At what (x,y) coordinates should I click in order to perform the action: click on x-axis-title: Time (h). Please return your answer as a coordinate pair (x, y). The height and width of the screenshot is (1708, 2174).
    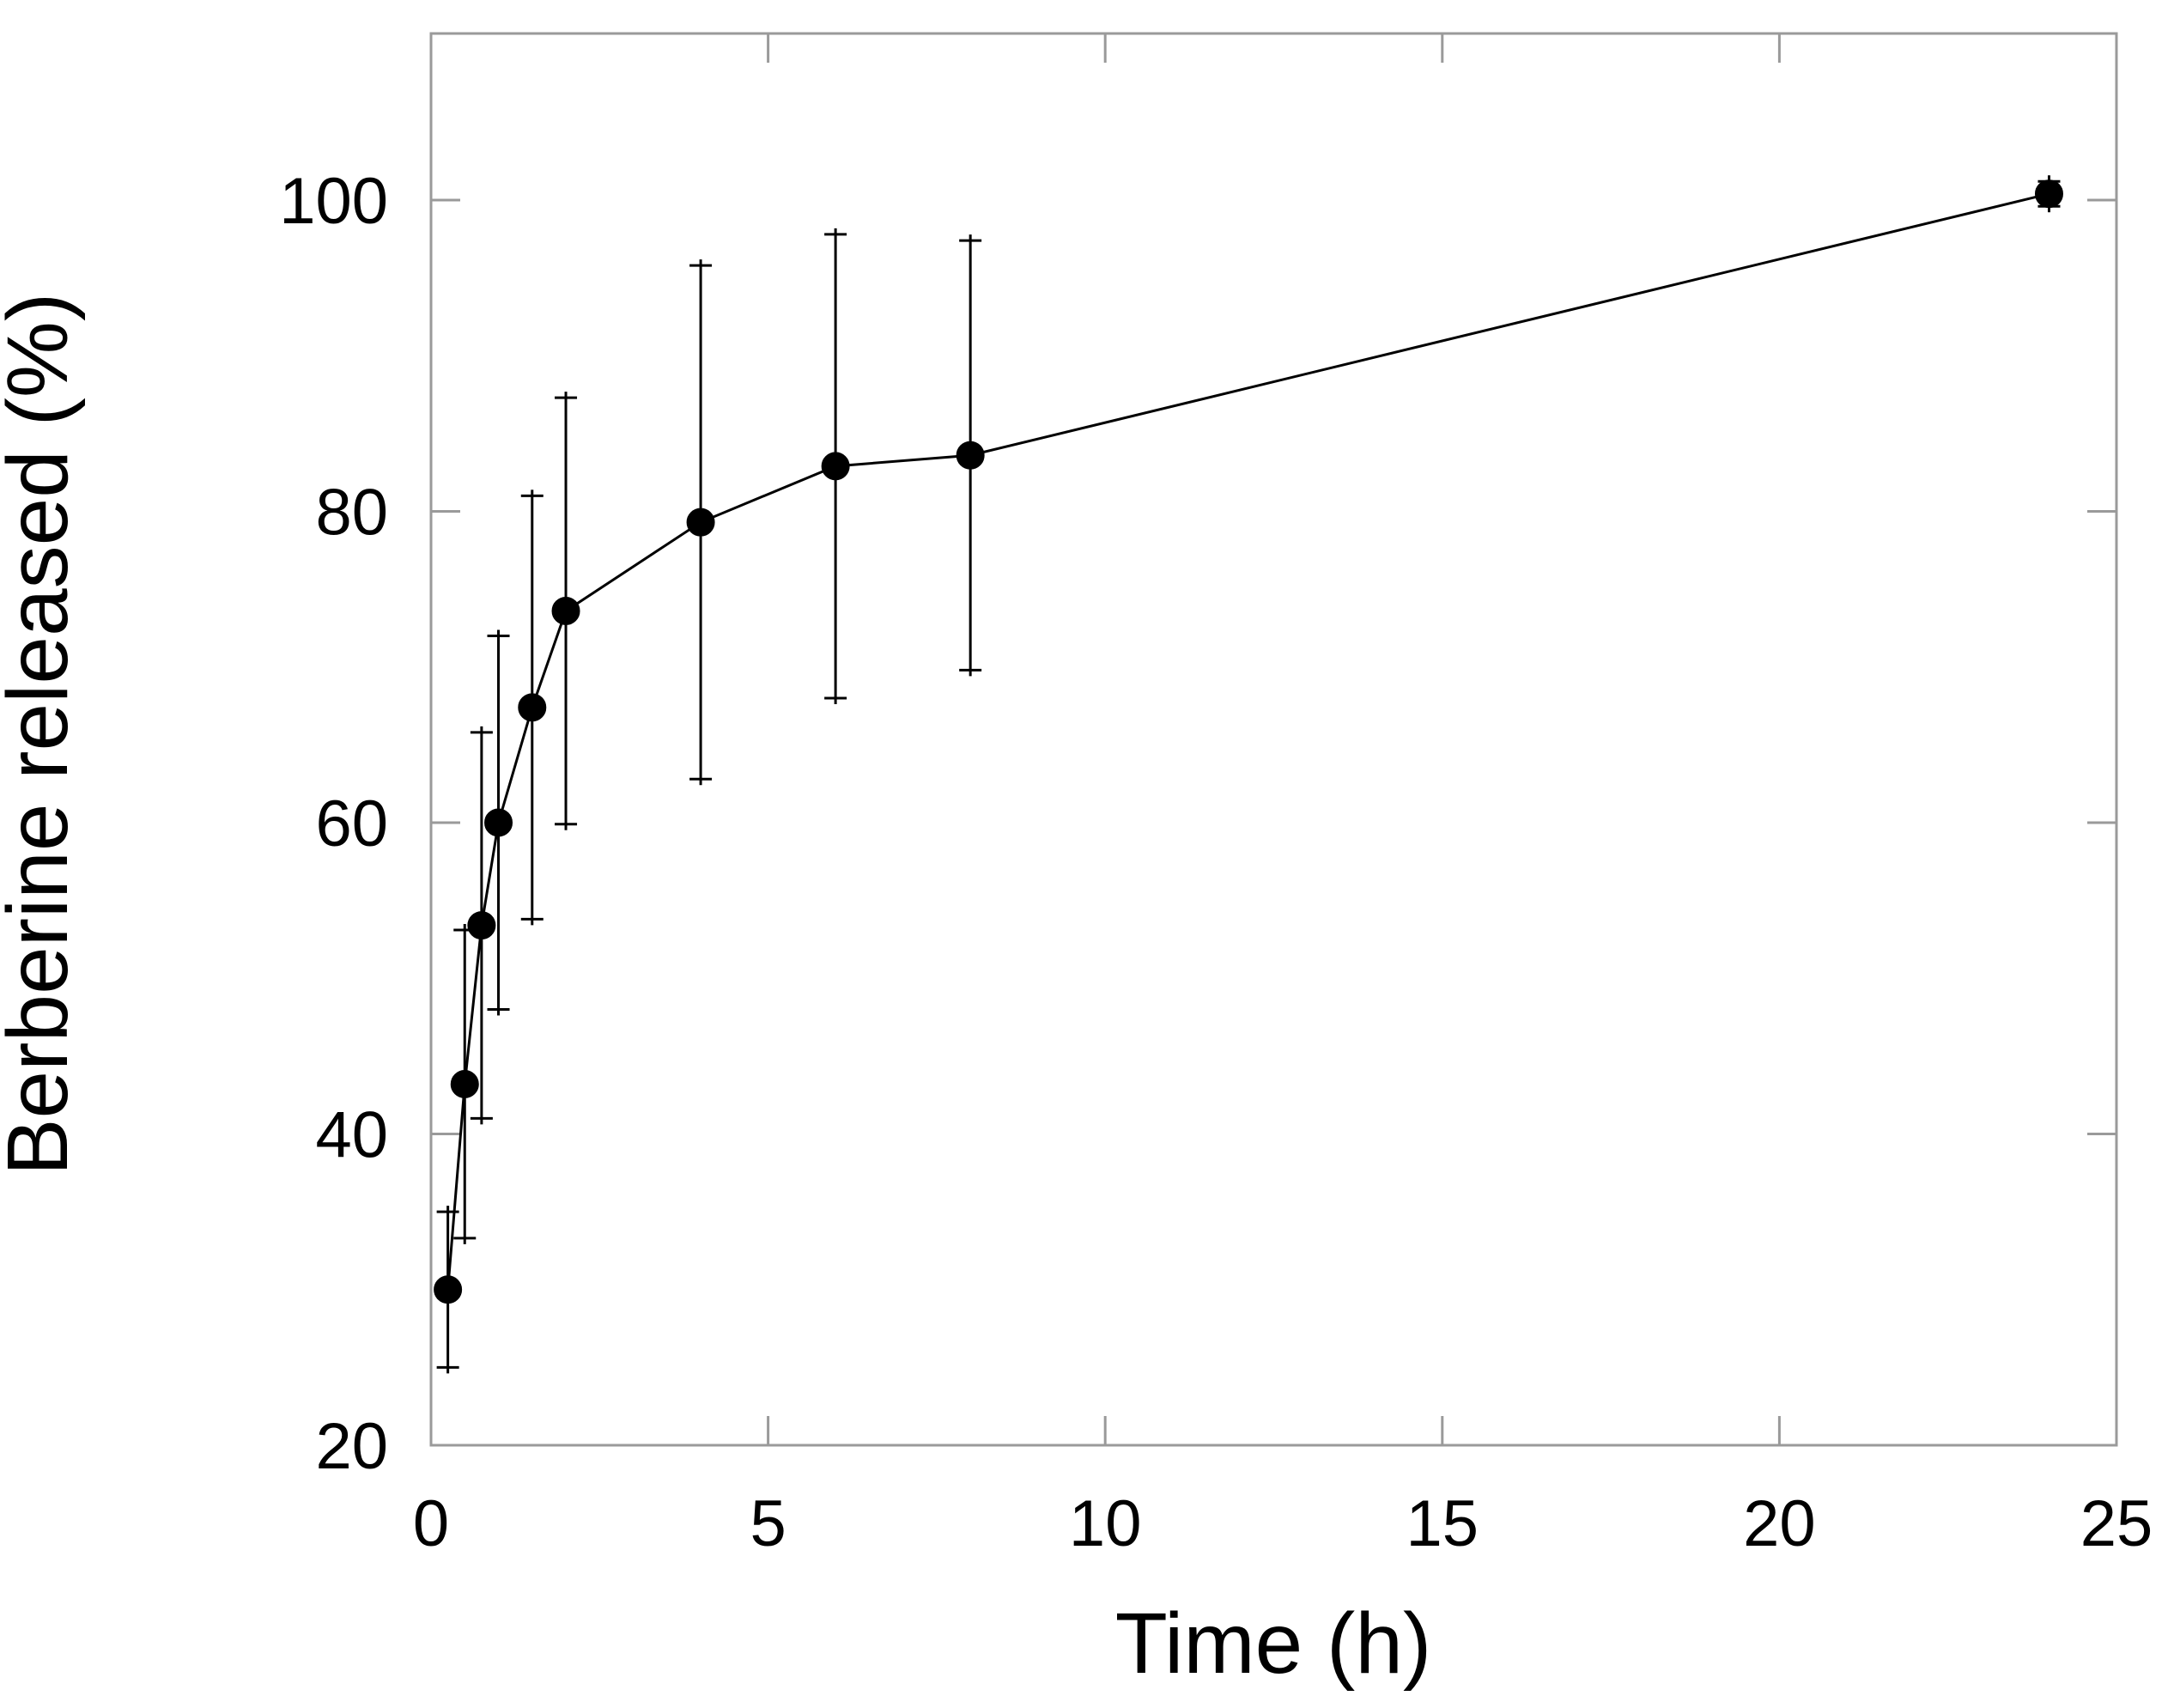
    Looking at the image, I should click on (1273, 1644).